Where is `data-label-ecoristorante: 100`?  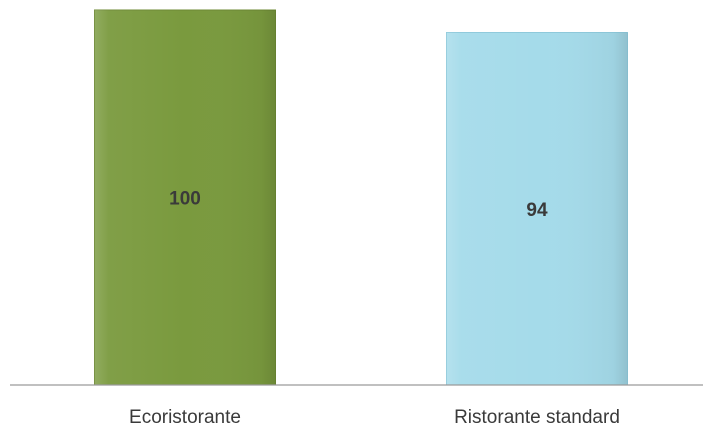
data-label-ecoristorante: 100 is located at coordinates (185, 199).